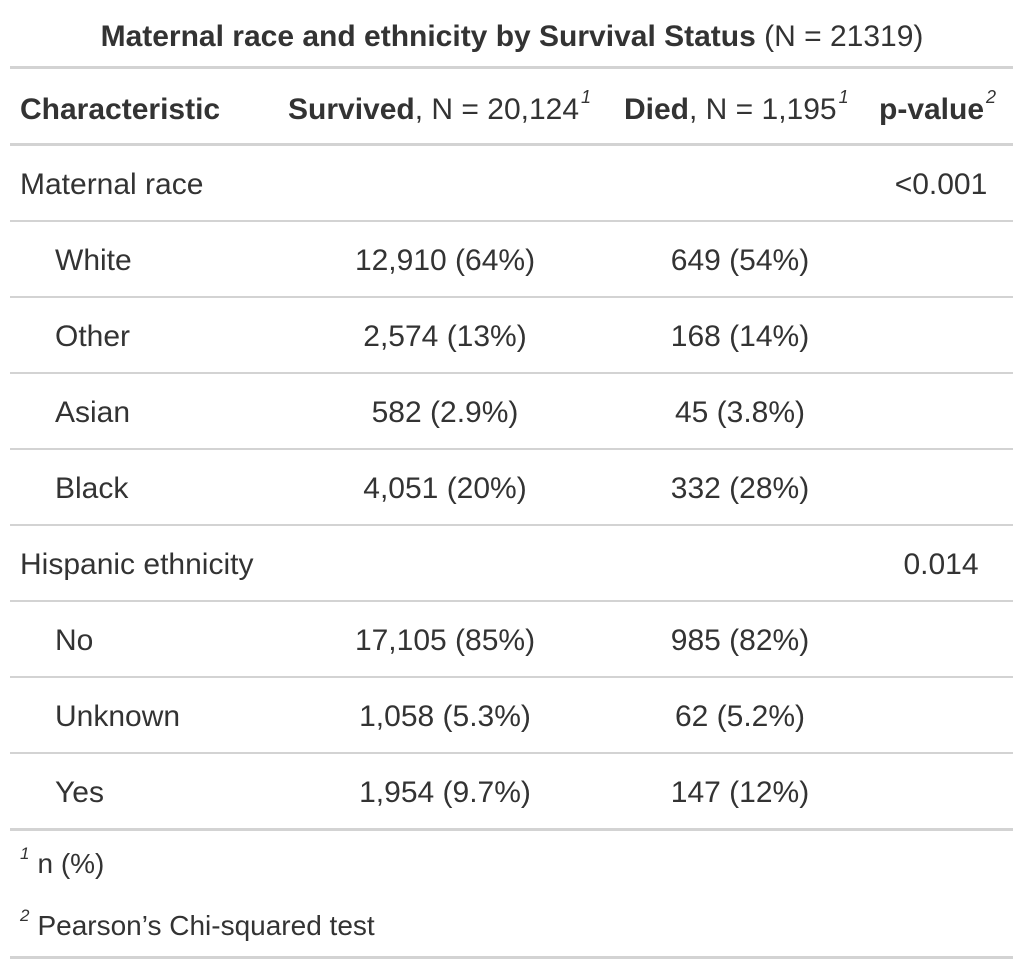 The width and height of the screenshot is (1022, 966). I want to click on died-cell: 649 (54%), so click(740, 260).